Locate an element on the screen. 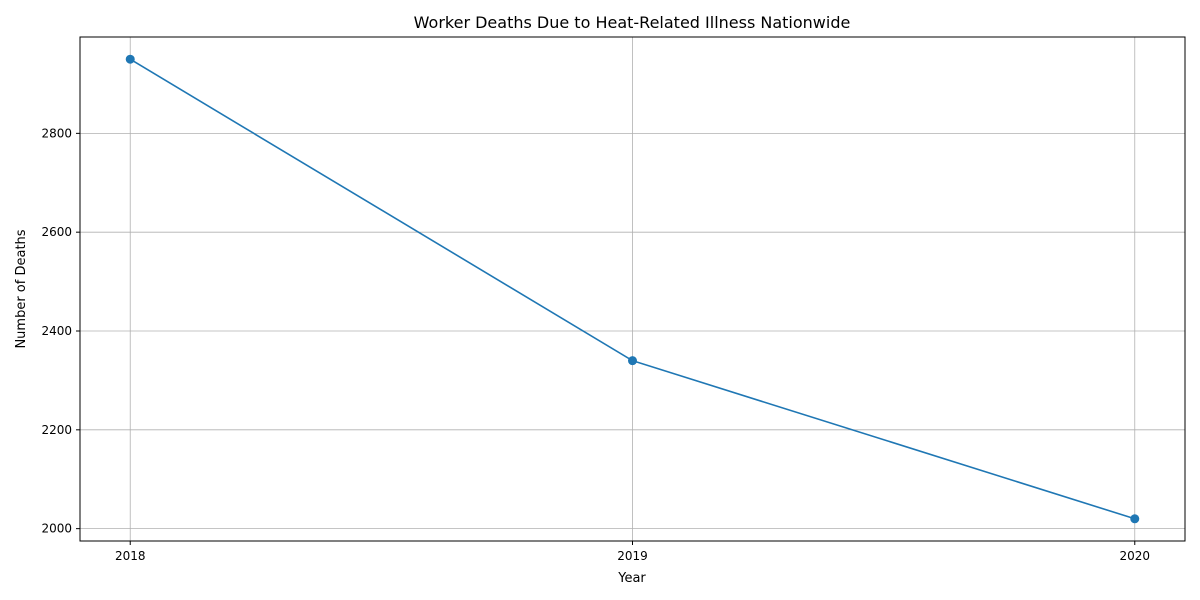 This screenshot has width=1200, height=600. y-tick-label: 2600 is located at coordinates (56, 232).